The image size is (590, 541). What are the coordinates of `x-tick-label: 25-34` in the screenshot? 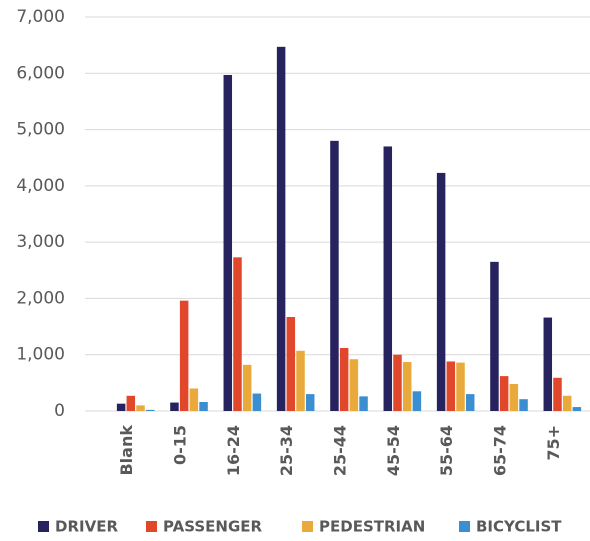 It's located at (286, 450).